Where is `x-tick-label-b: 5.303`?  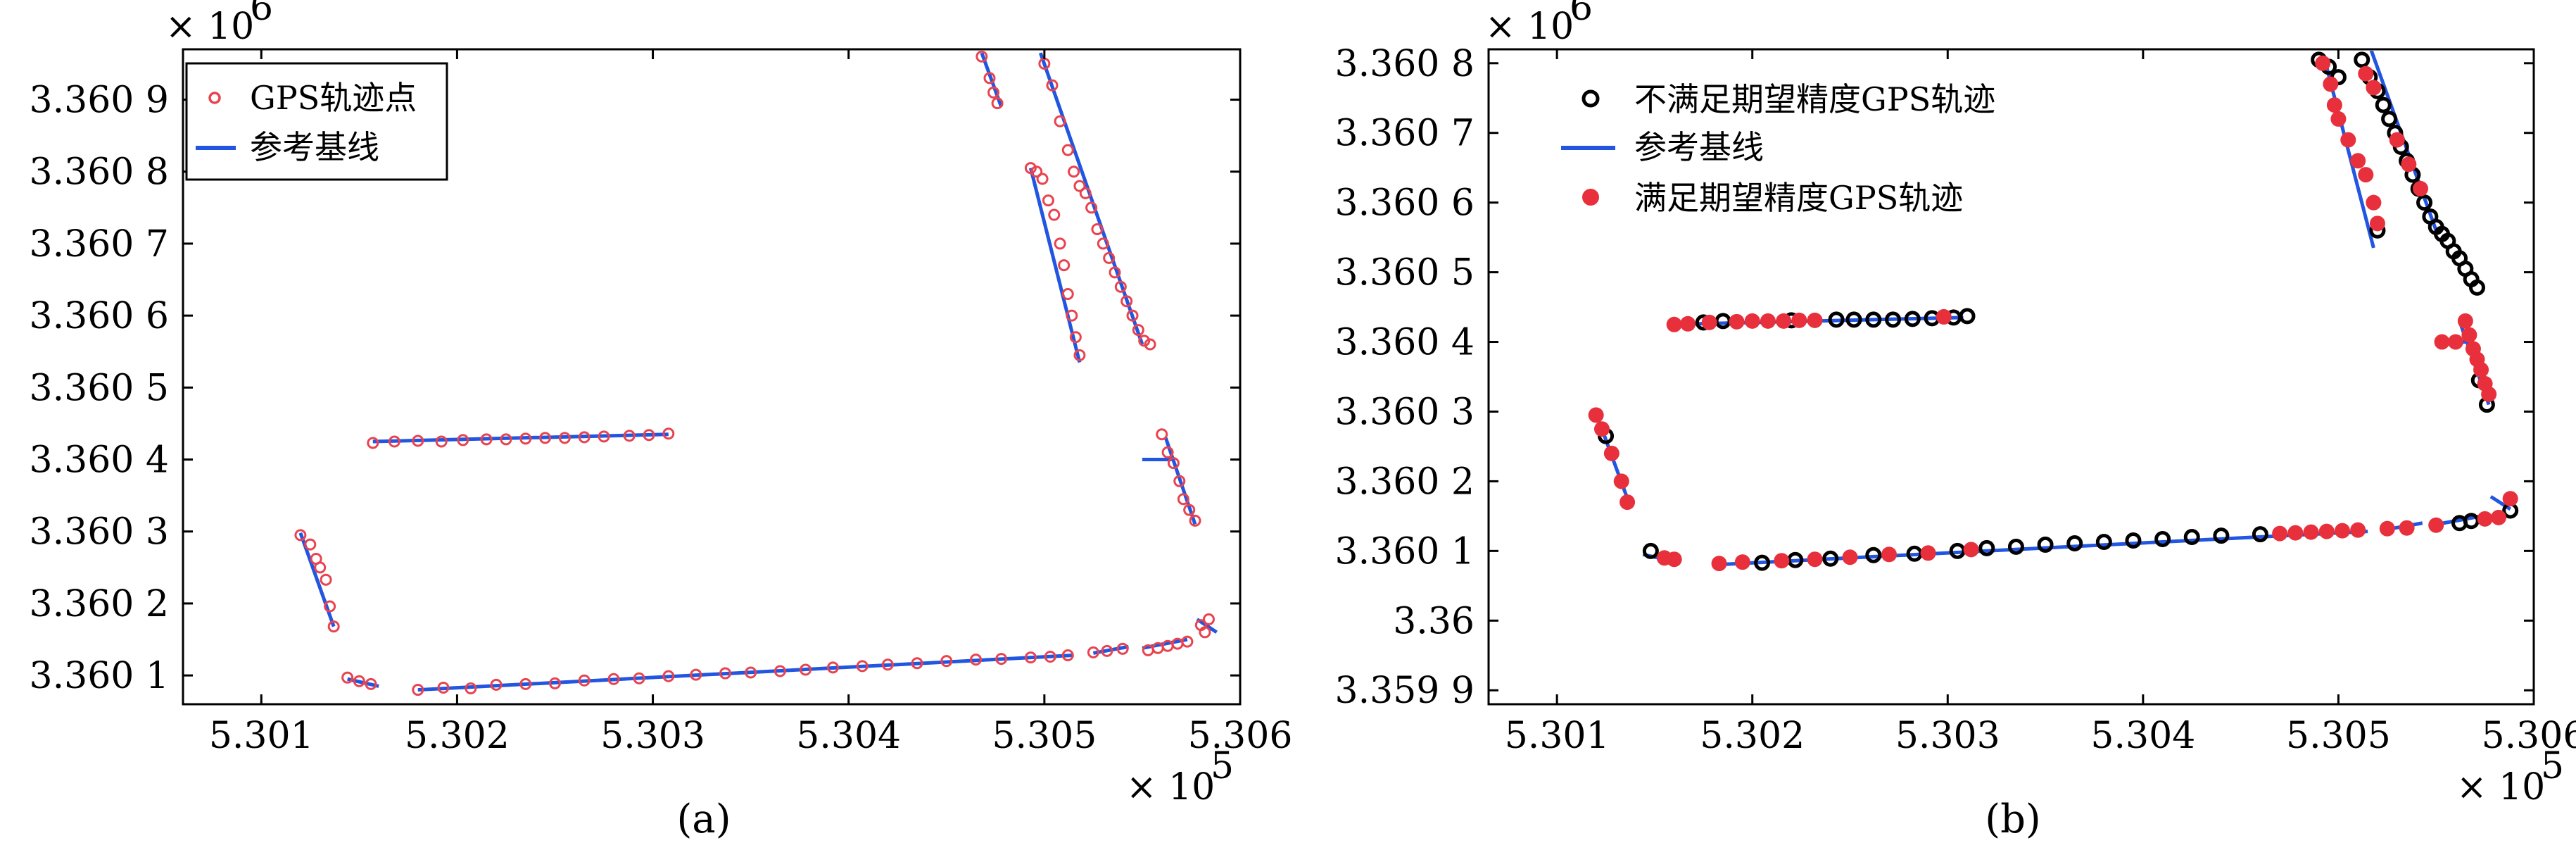
x-tick-label-b: 5.303 is located at coordinates (1947, 736).